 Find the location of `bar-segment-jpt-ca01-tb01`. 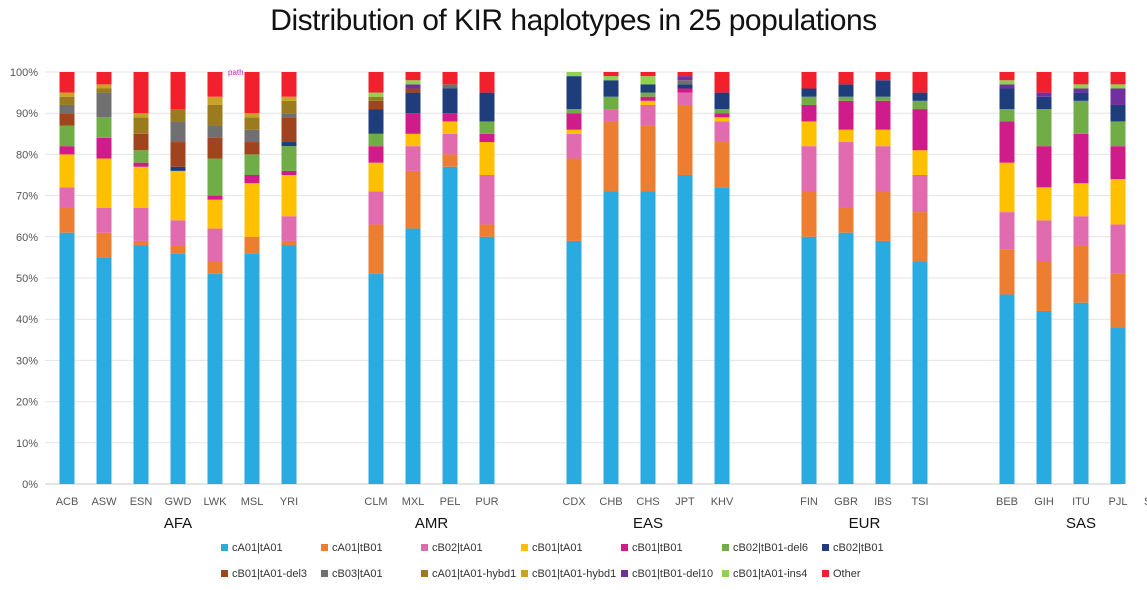

bar-segment-jpt-ca01-tb01 is located at coordinates (685, 139).